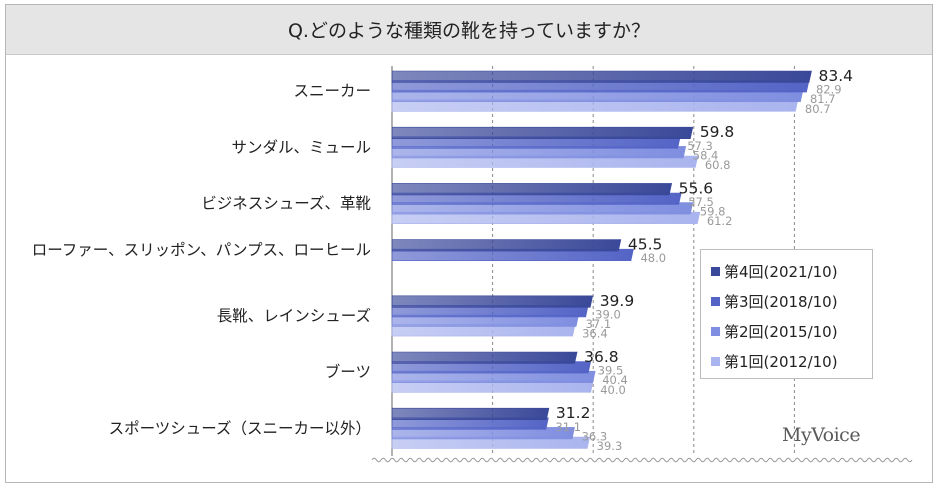 The image size is (938, 487). I want to click on category-label: ビジネスシューズ、革靴, so click(286, 204).